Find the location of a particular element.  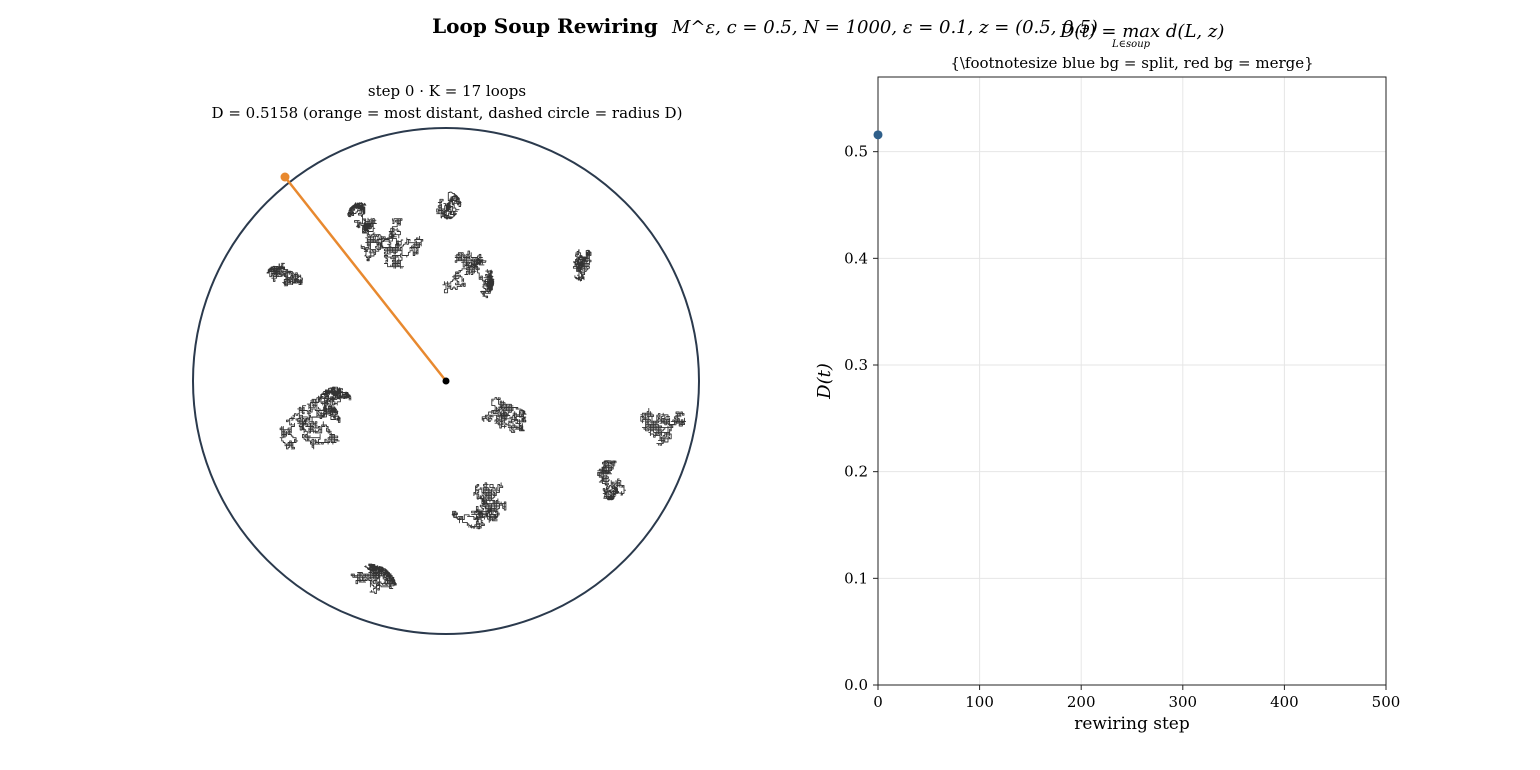

y-axis-label: D(t) is located at coordinates (824, 381).